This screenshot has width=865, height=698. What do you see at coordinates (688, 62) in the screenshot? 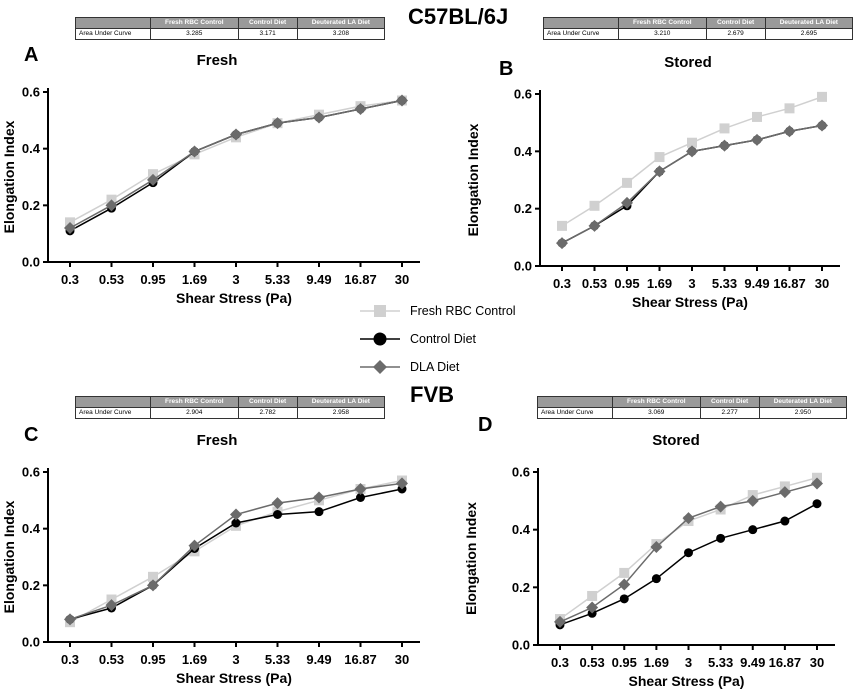
I see `chart-title-b: Stored` at bounding box center [688, 62].